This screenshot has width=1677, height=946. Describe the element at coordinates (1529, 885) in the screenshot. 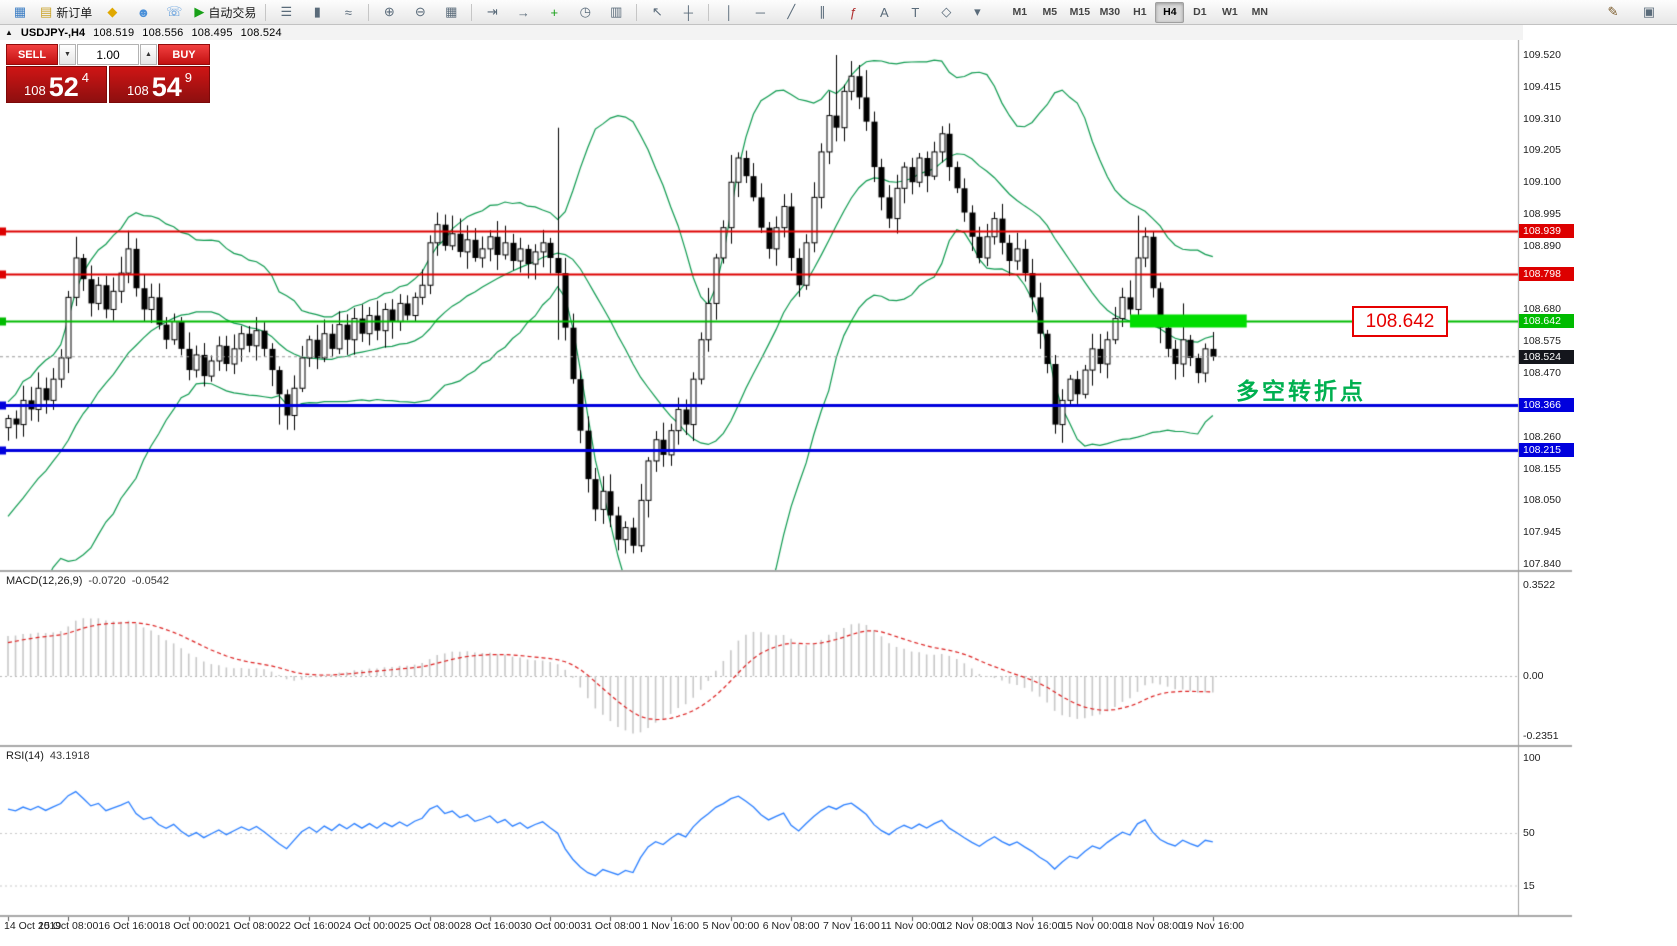

I see `rsi-tick-label: 15` at that location.